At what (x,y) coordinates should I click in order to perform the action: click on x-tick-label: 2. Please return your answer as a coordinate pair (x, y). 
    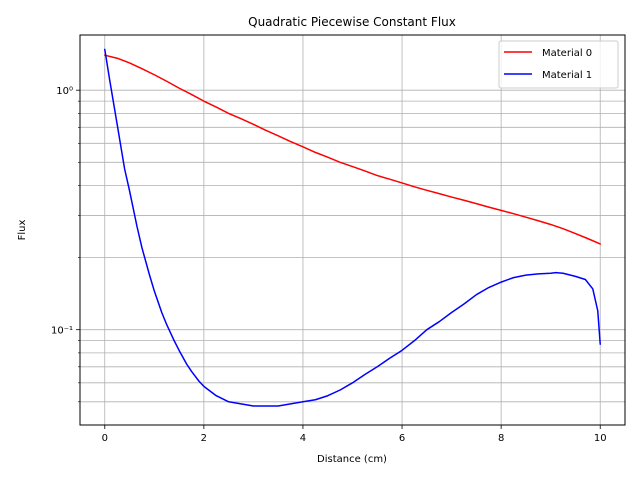
    Looking at the image, I should click on (204, 438).